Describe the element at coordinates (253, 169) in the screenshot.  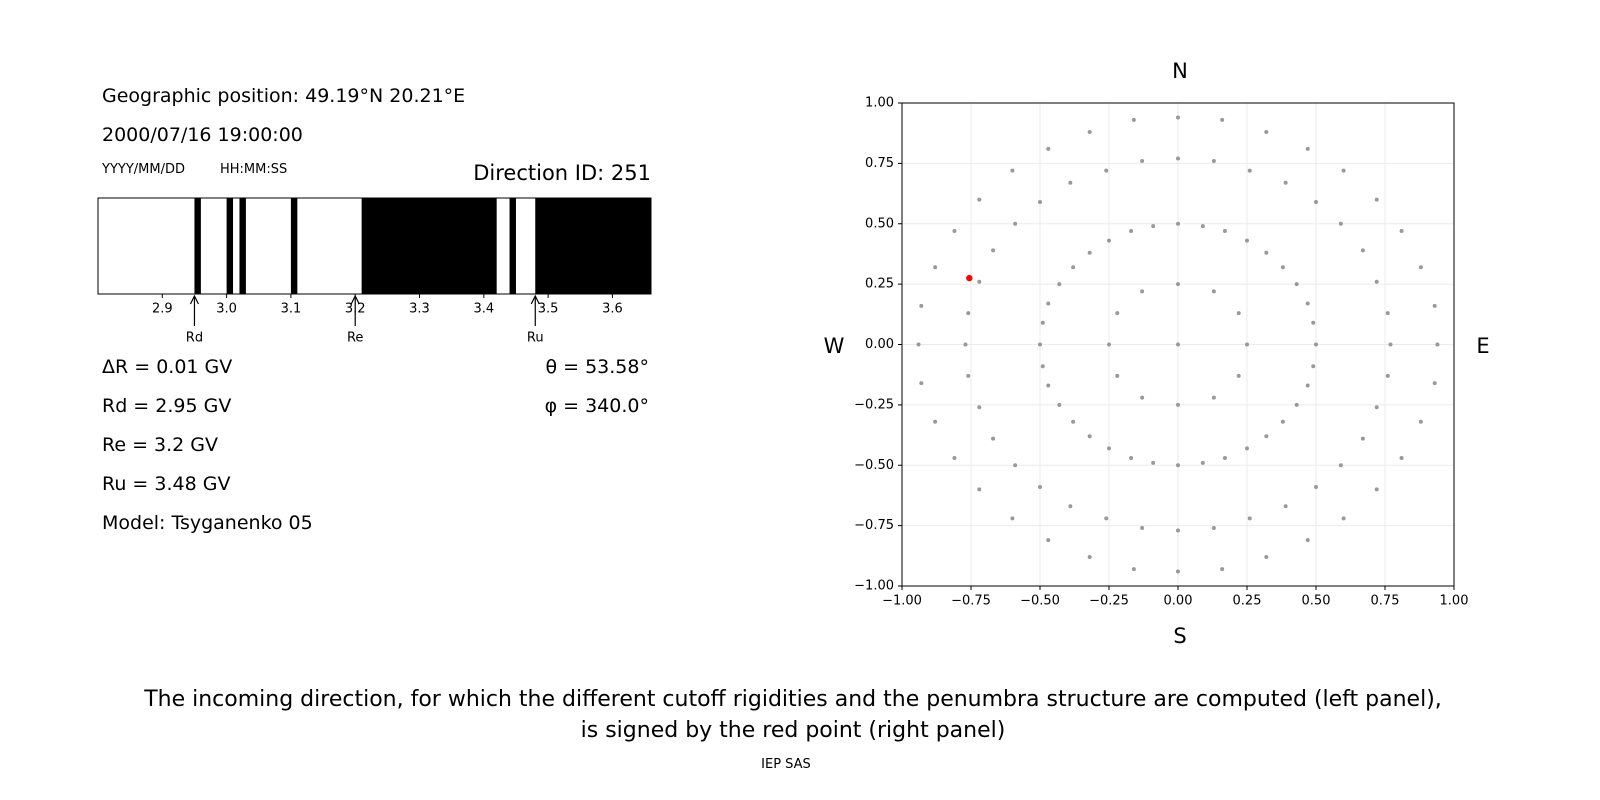
I see `time-format: HH:MM:SS` at that location.